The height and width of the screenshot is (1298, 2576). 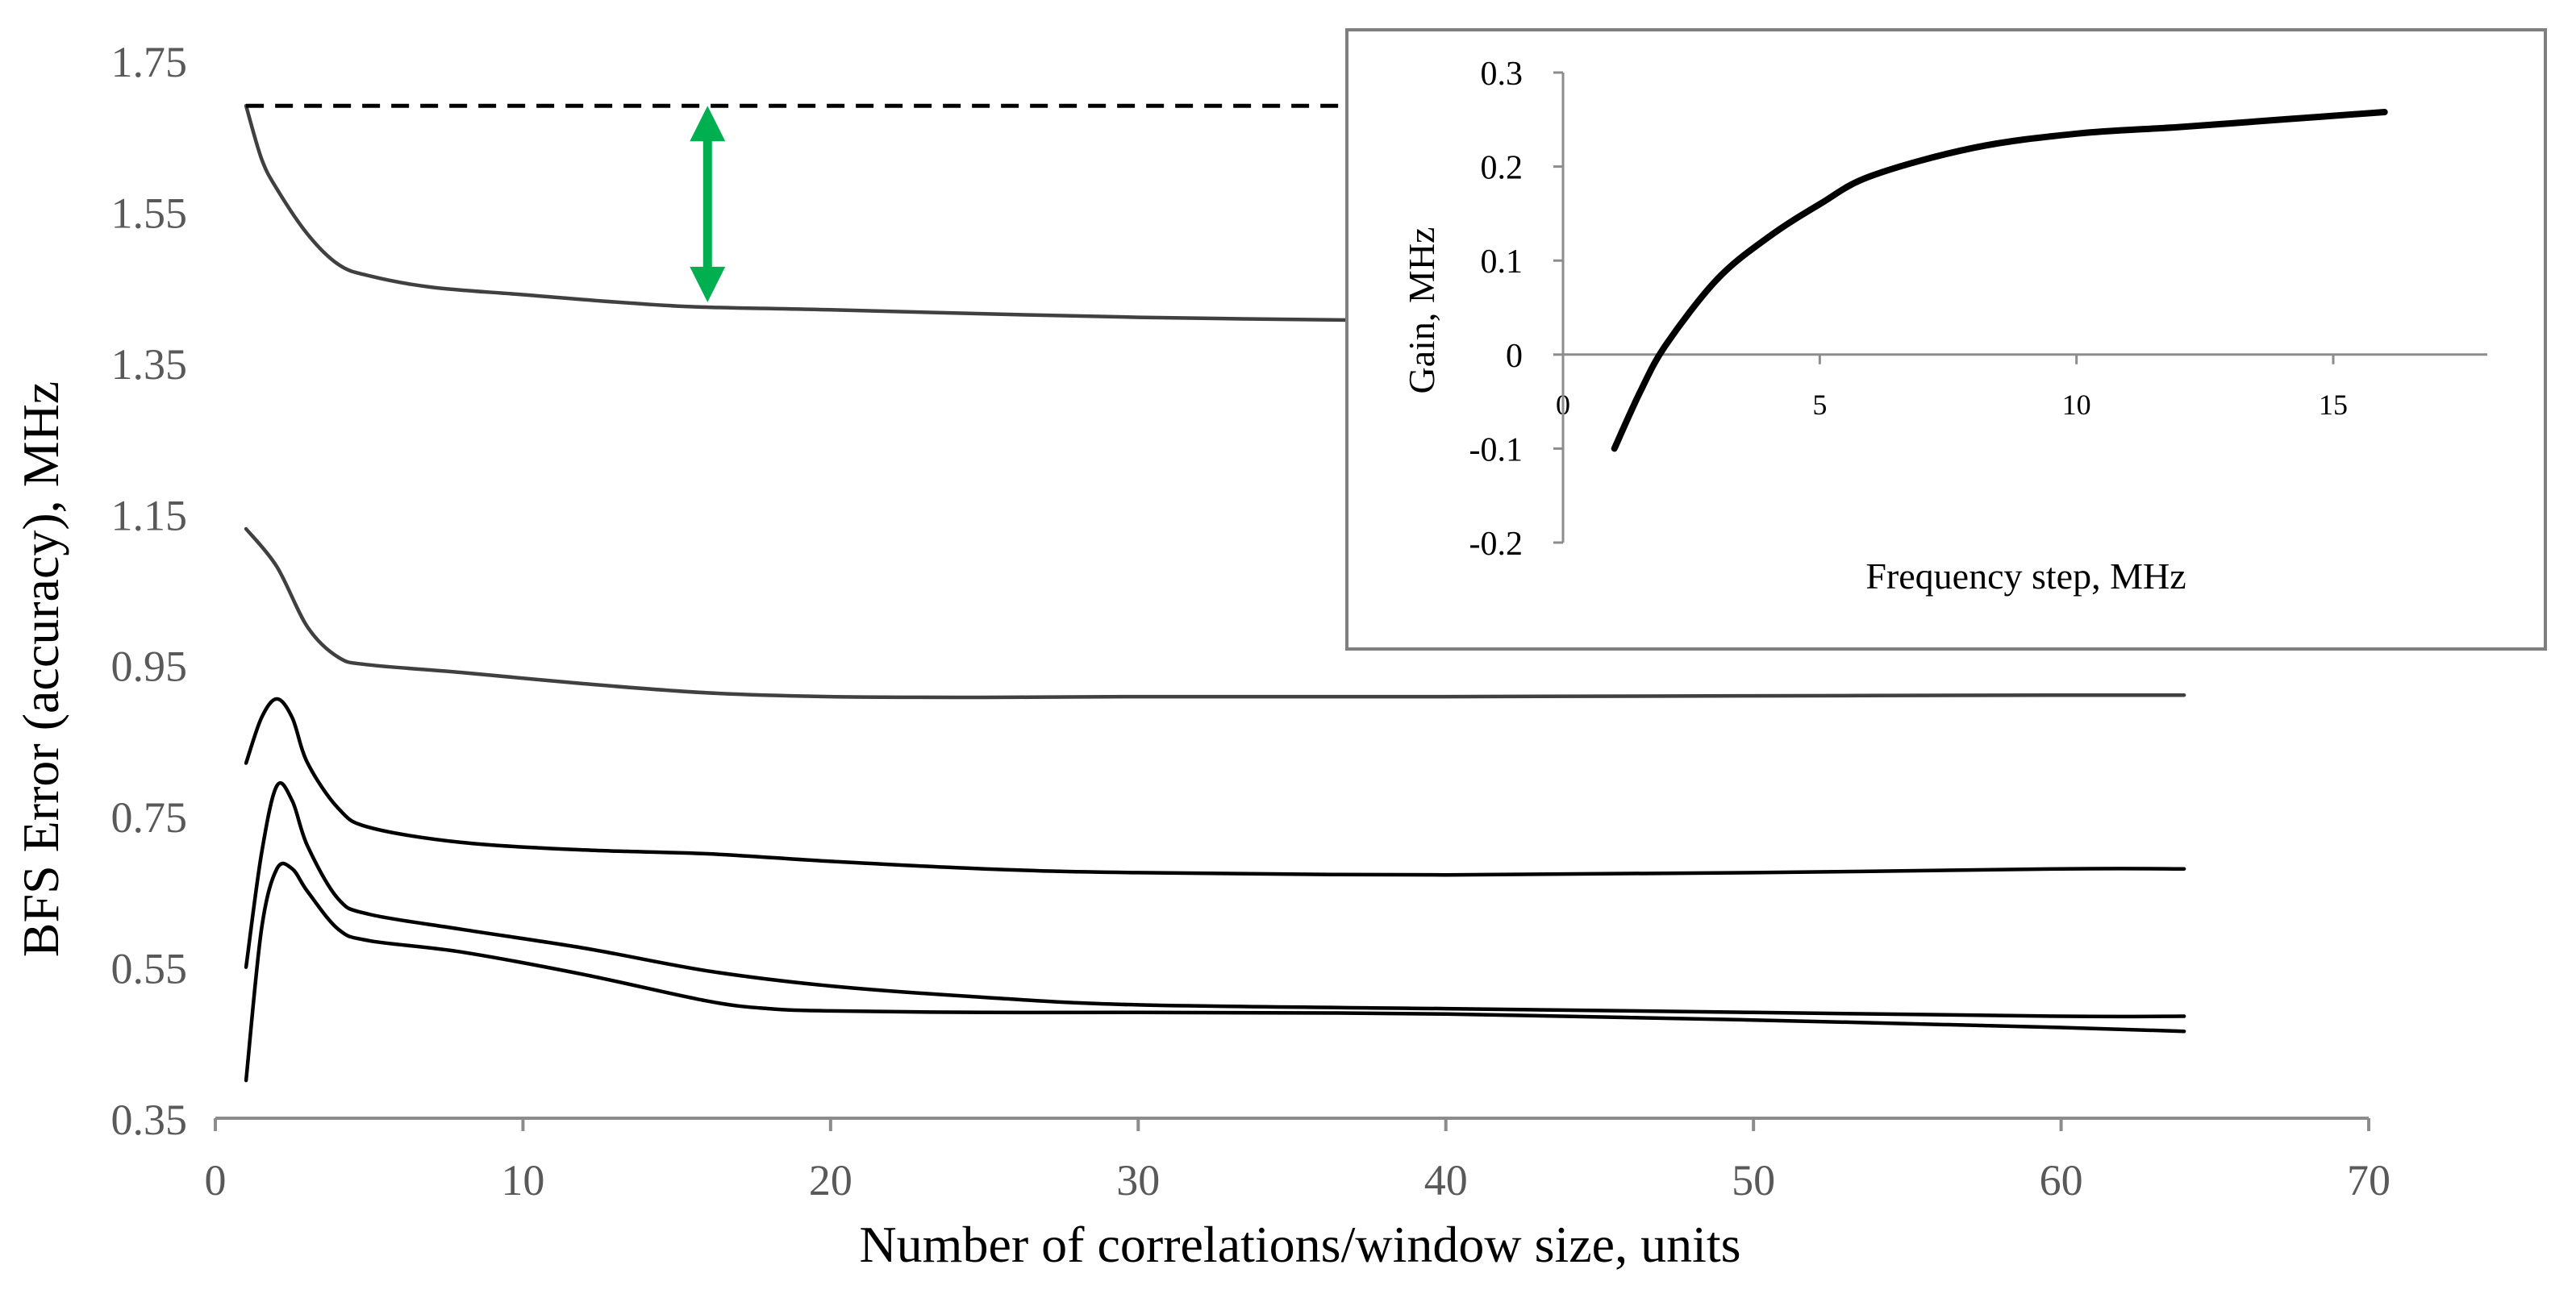 What do you see at coordinates (149, 969) in the screenshot?
I see `main-y-tick-label: 0.55` at bounding box center [149, 969].